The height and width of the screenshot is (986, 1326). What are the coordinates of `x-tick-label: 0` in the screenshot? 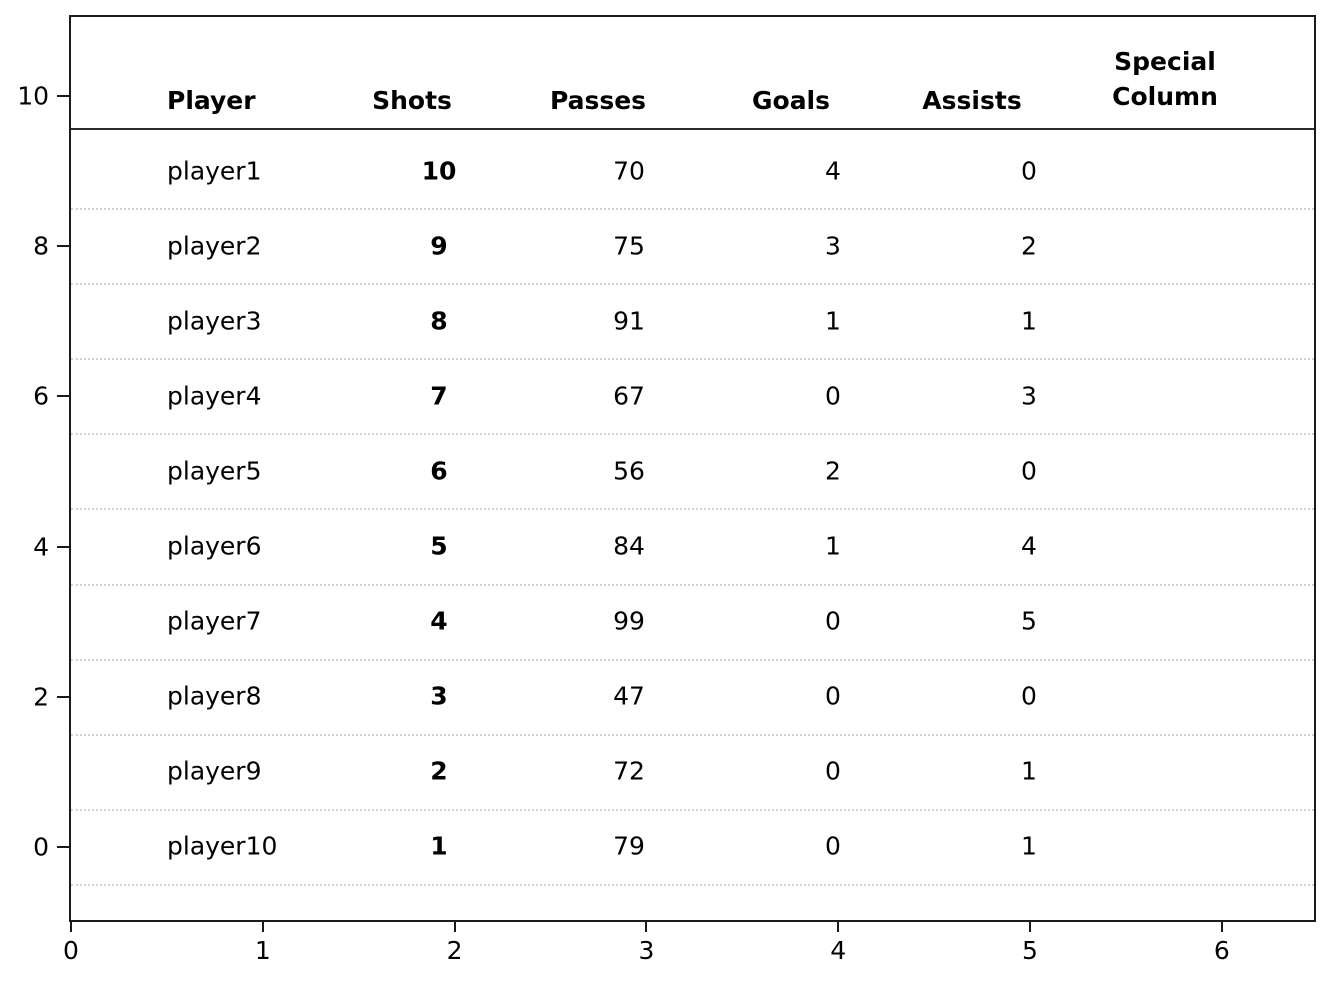 It's located at (71, 950).